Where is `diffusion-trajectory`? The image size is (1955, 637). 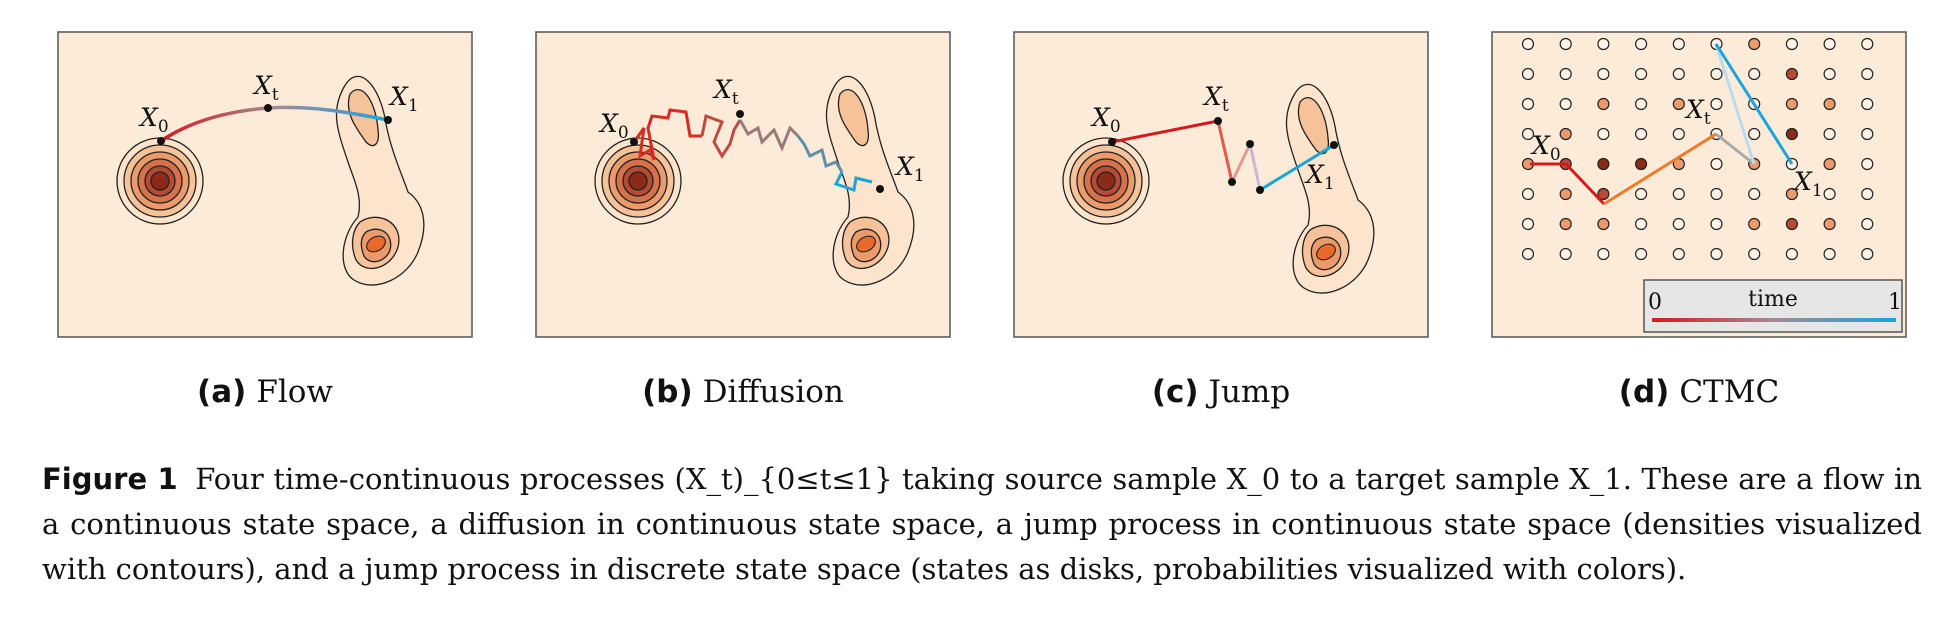 diffusion-trajectory is located at coordinates (752, 150).